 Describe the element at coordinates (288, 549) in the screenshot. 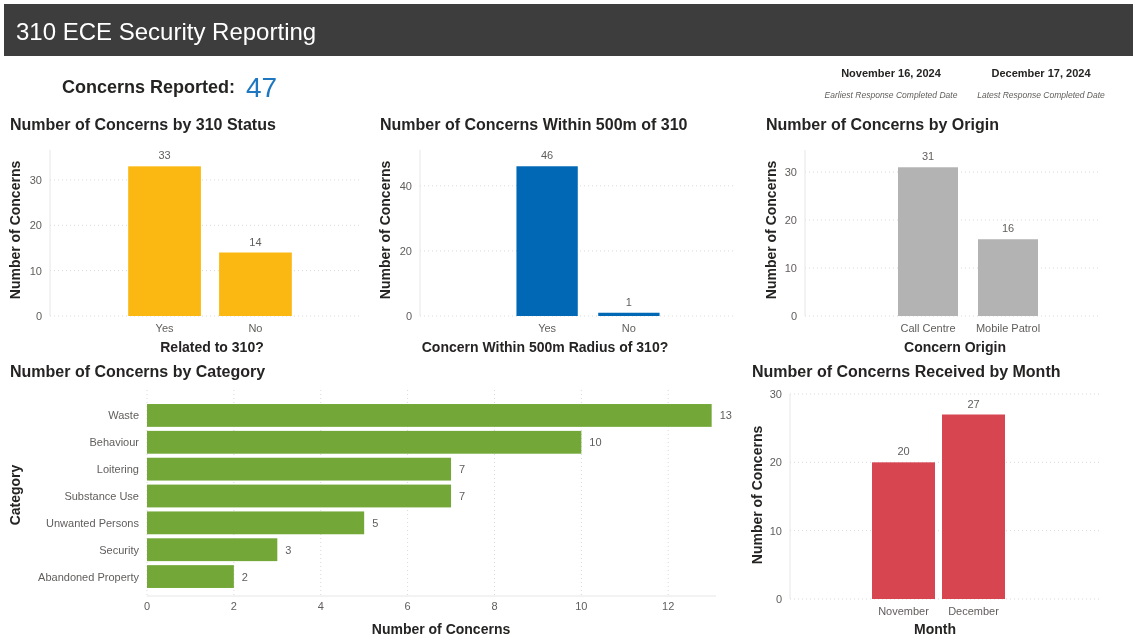

I see `data-label: 3` at that location.